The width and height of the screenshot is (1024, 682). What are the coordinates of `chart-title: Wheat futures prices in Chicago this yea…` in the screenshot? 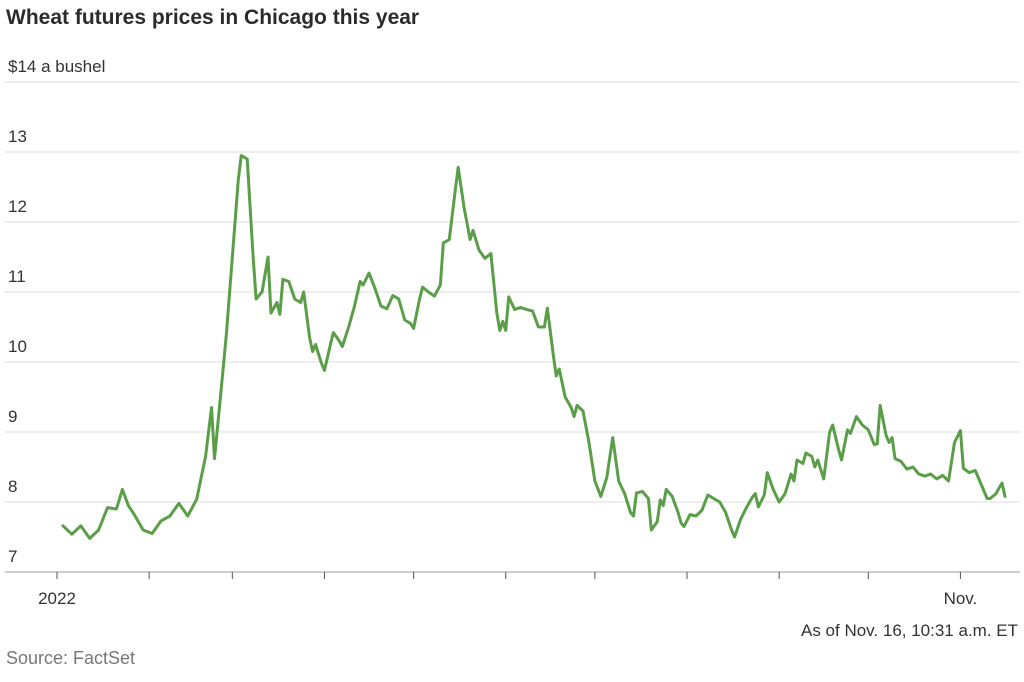 It's located at (212, 17).